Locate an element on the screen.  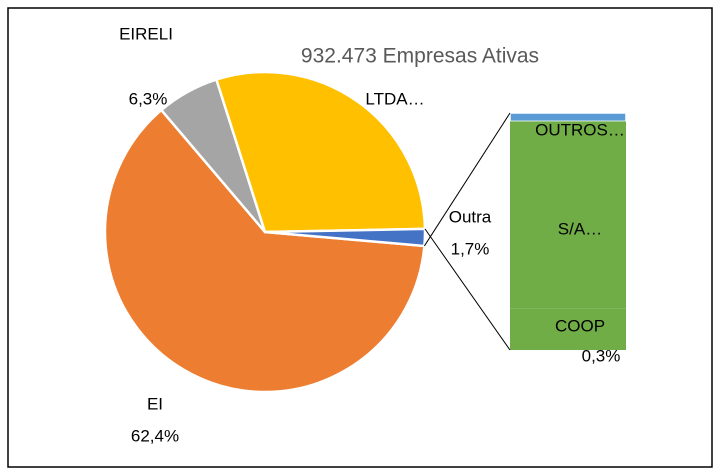
slice-label: Outra is located at coordinates (470, 216).